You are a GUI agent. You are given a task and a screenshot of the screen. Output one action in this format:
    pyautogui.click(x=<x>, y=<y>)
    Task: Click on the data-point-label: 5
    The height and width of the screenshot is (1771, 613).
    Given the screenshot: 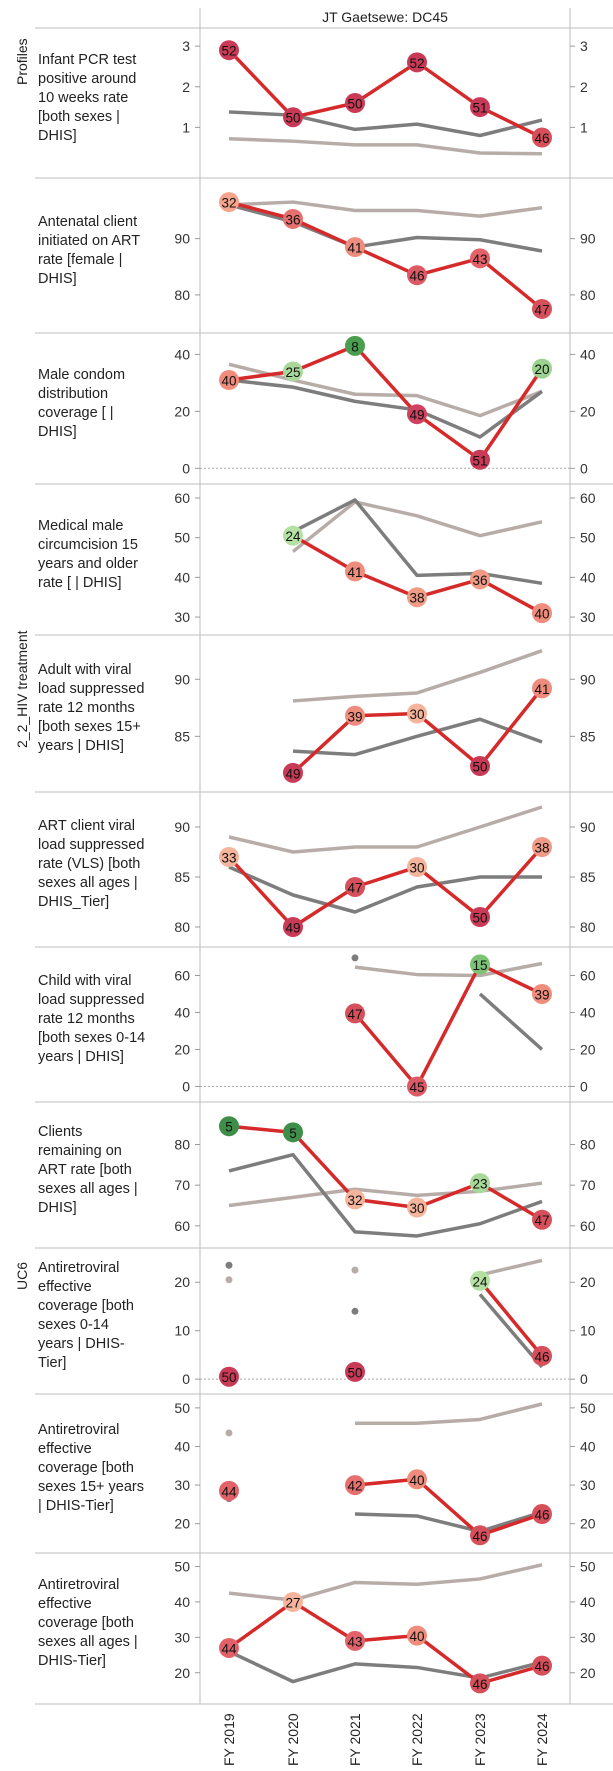 What is the action you would take?
    pyautogui.click(x=293, y=1133)
    